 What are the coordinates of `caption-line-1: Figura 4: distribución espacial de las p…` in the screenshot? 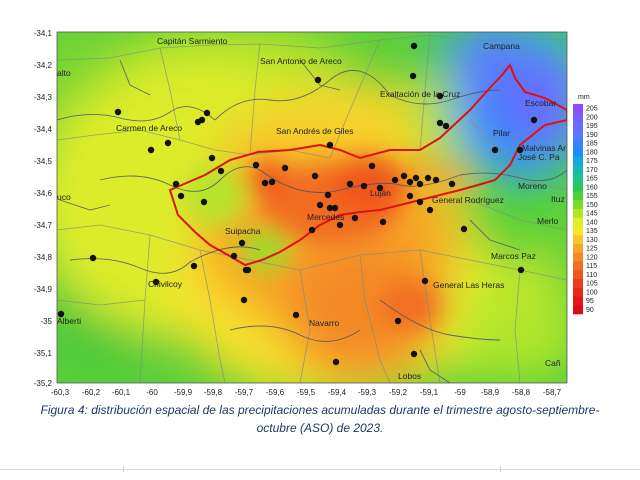 It's located at (320, 410).